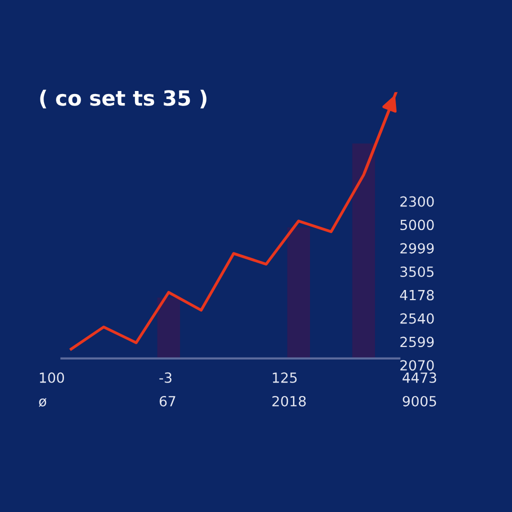 This screenshot has height=512, width=512. Describe the element at coordinates (417, 365) in the screenshot. I see `text: 2070` at that location.